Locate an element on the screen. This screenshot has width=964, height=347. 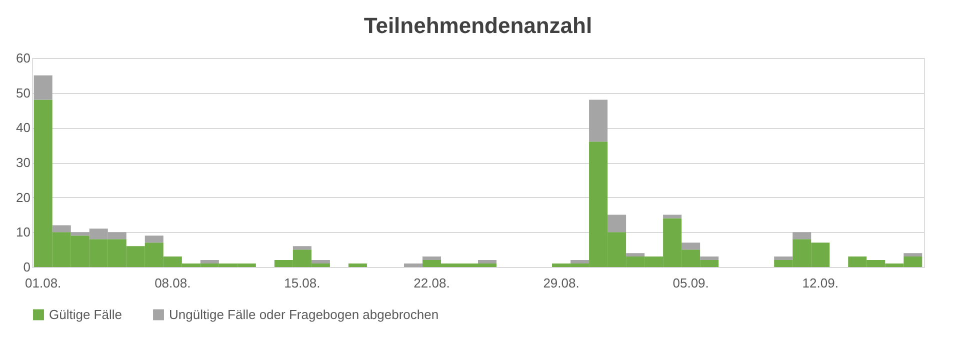
chart-title: Teilnehmendenanzahl is located at coordinates (478, 25).